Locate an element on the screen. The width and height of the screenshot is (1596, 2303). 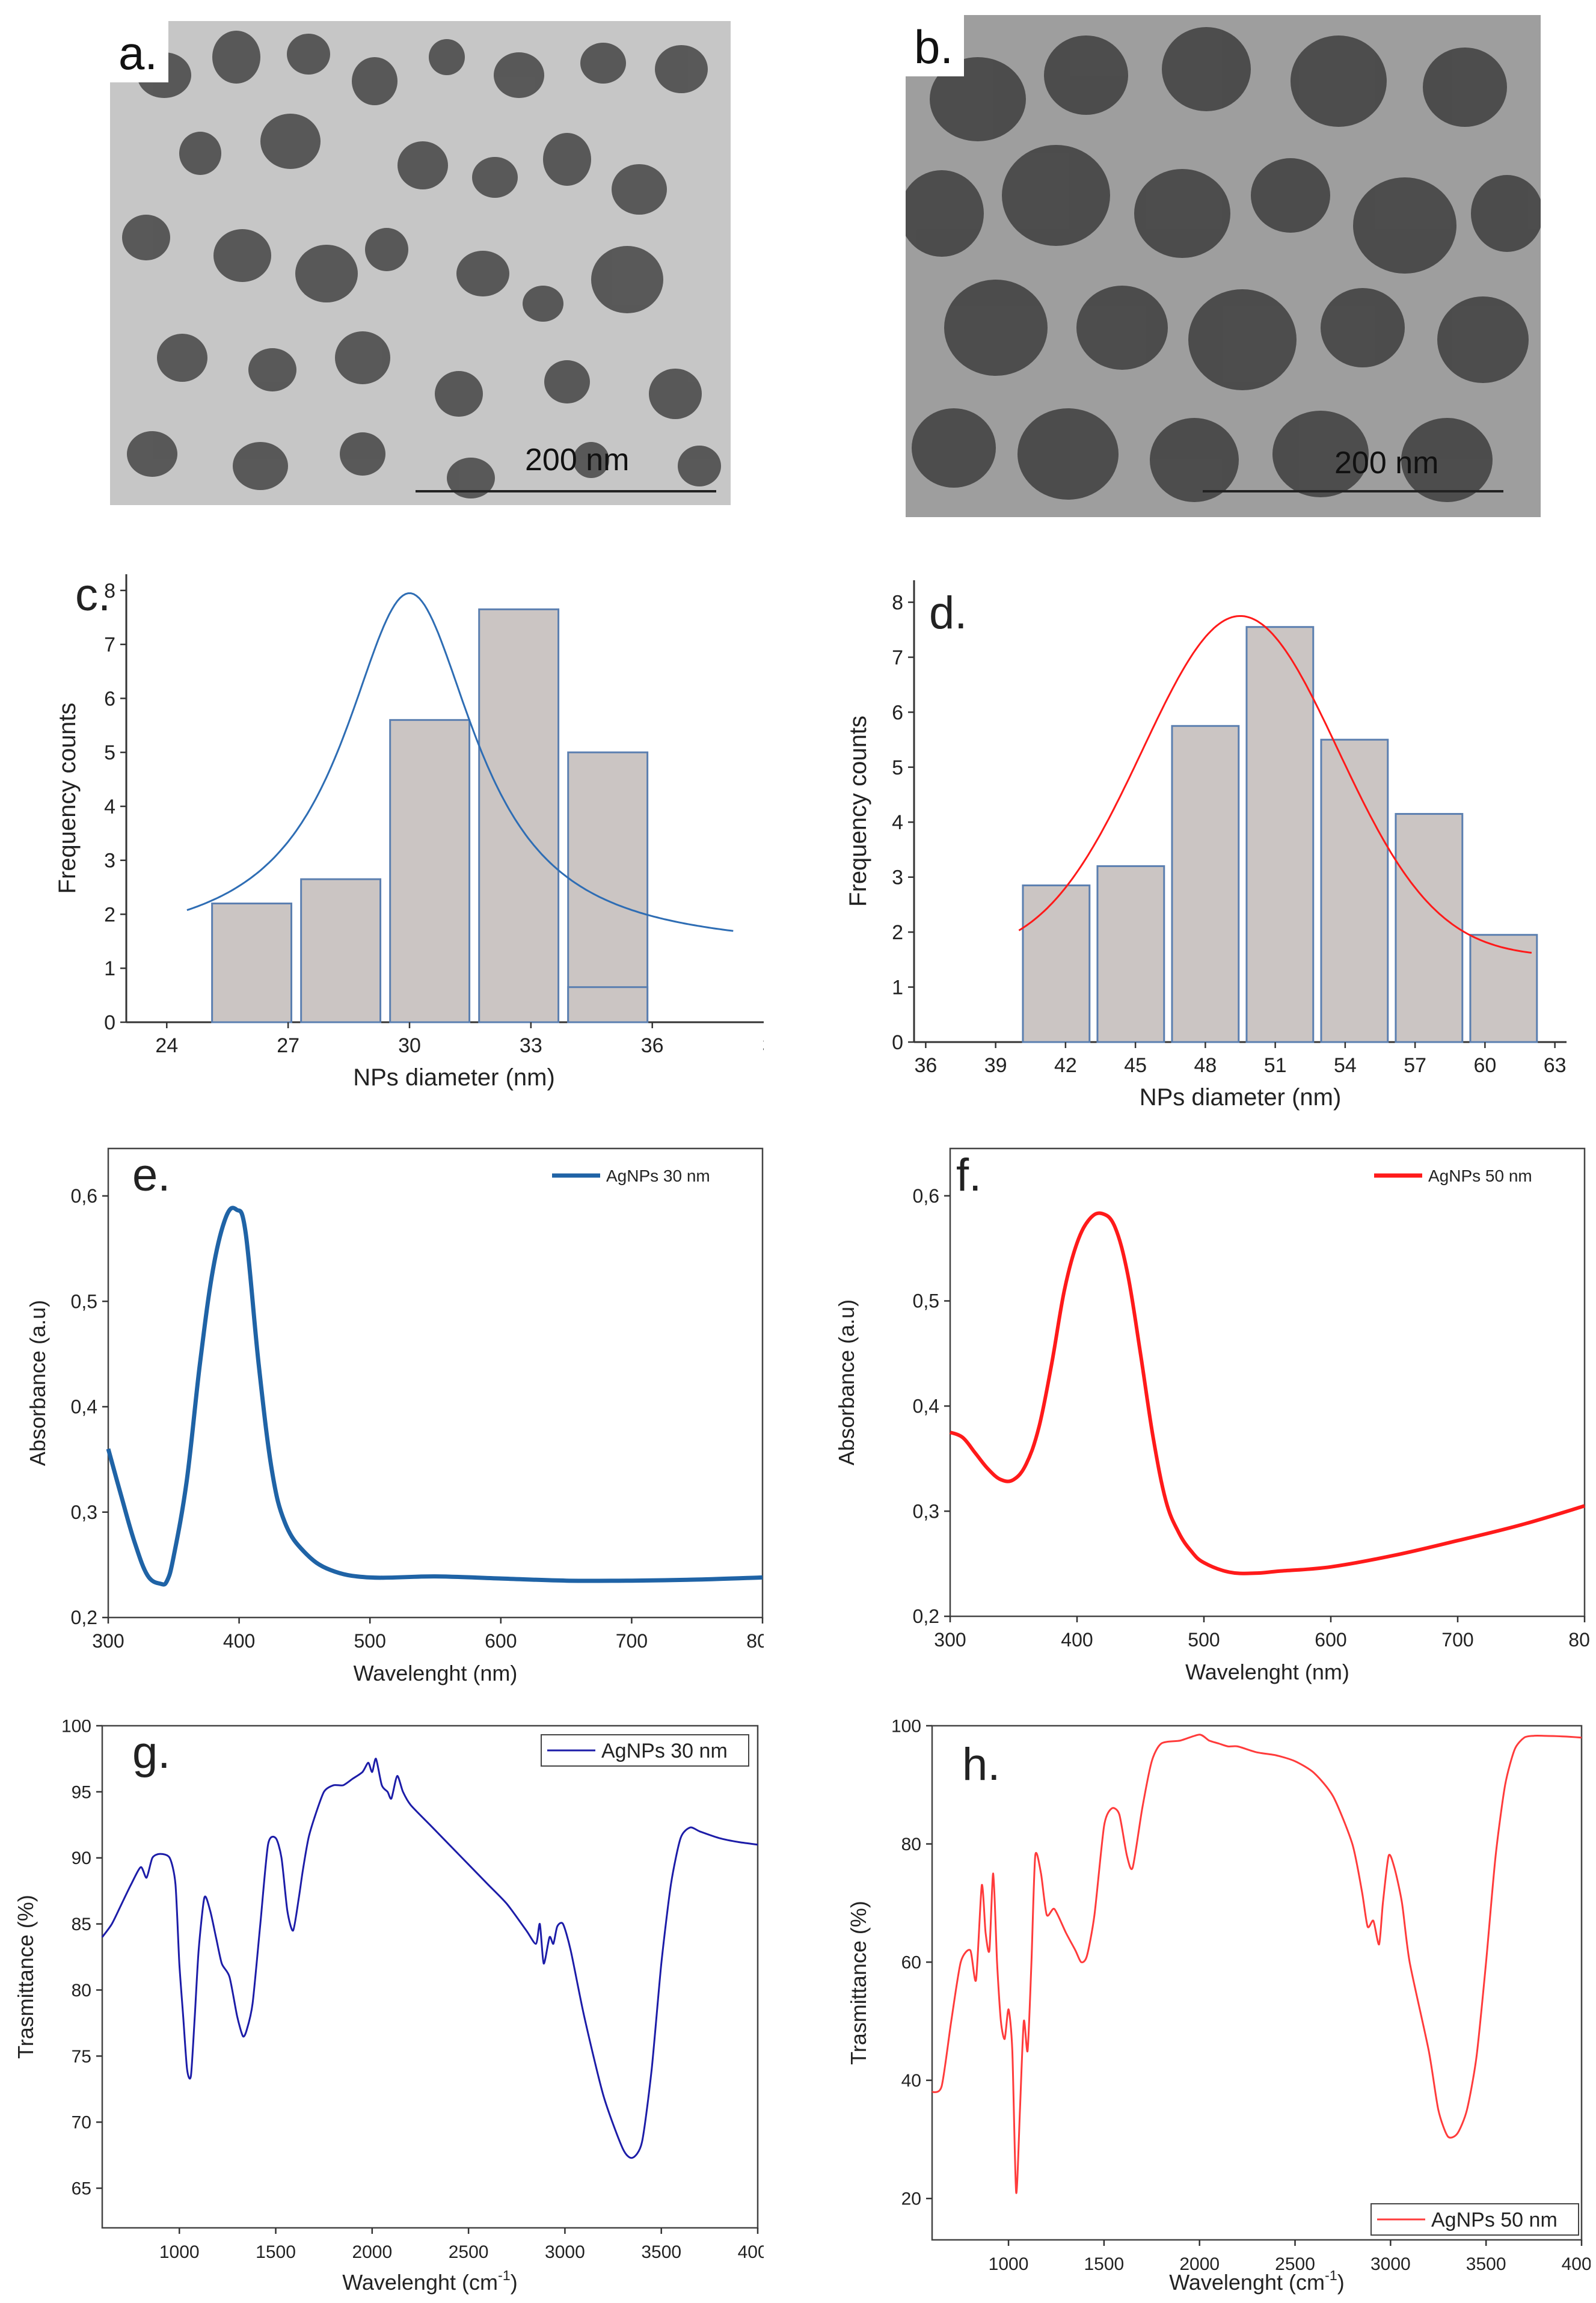
x-tick-label: 63 is located at coordinates (1555, 1065).